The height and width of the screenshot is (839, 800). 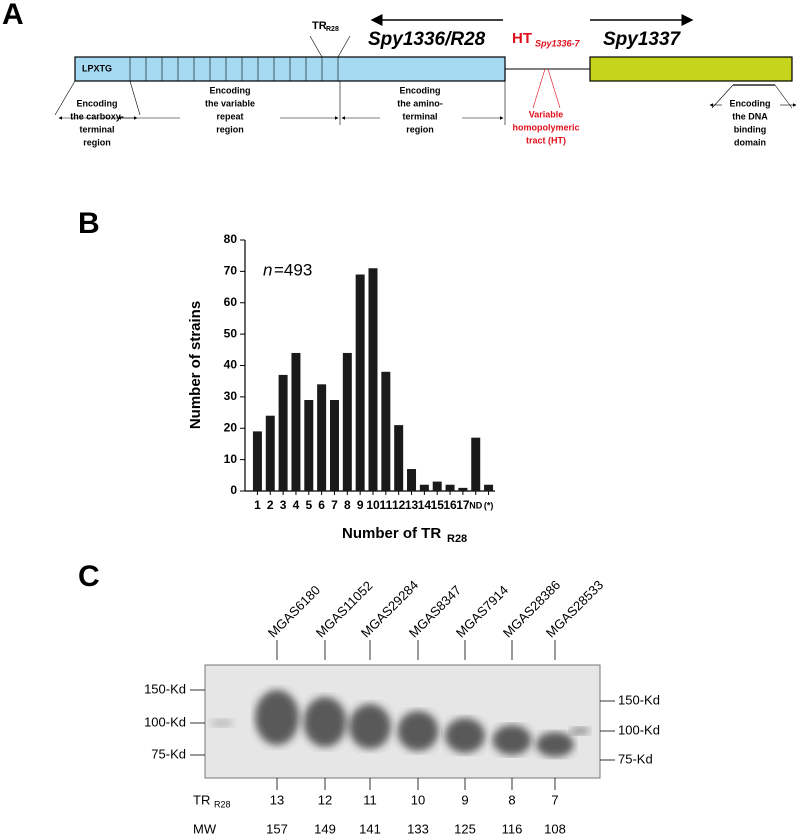 What do you see at coordinates (332, 29) in the screenshot?
I see `tr-sub: R28` at bounding box center [332, 29].